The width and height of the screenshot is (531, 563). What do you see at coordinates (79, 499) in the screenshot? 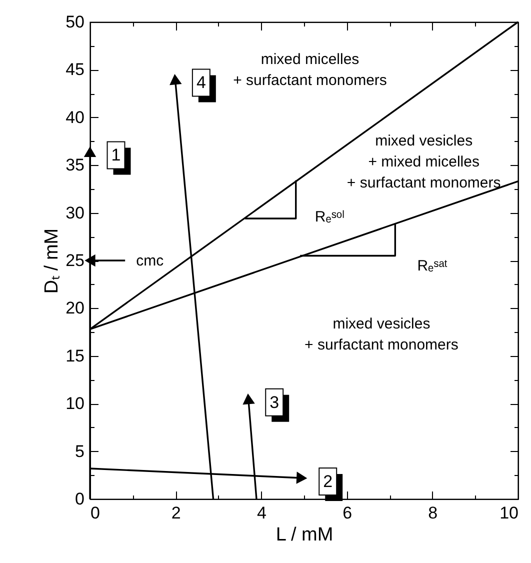
I see `y-tick-label: 0` at bounding box center [79, 499].